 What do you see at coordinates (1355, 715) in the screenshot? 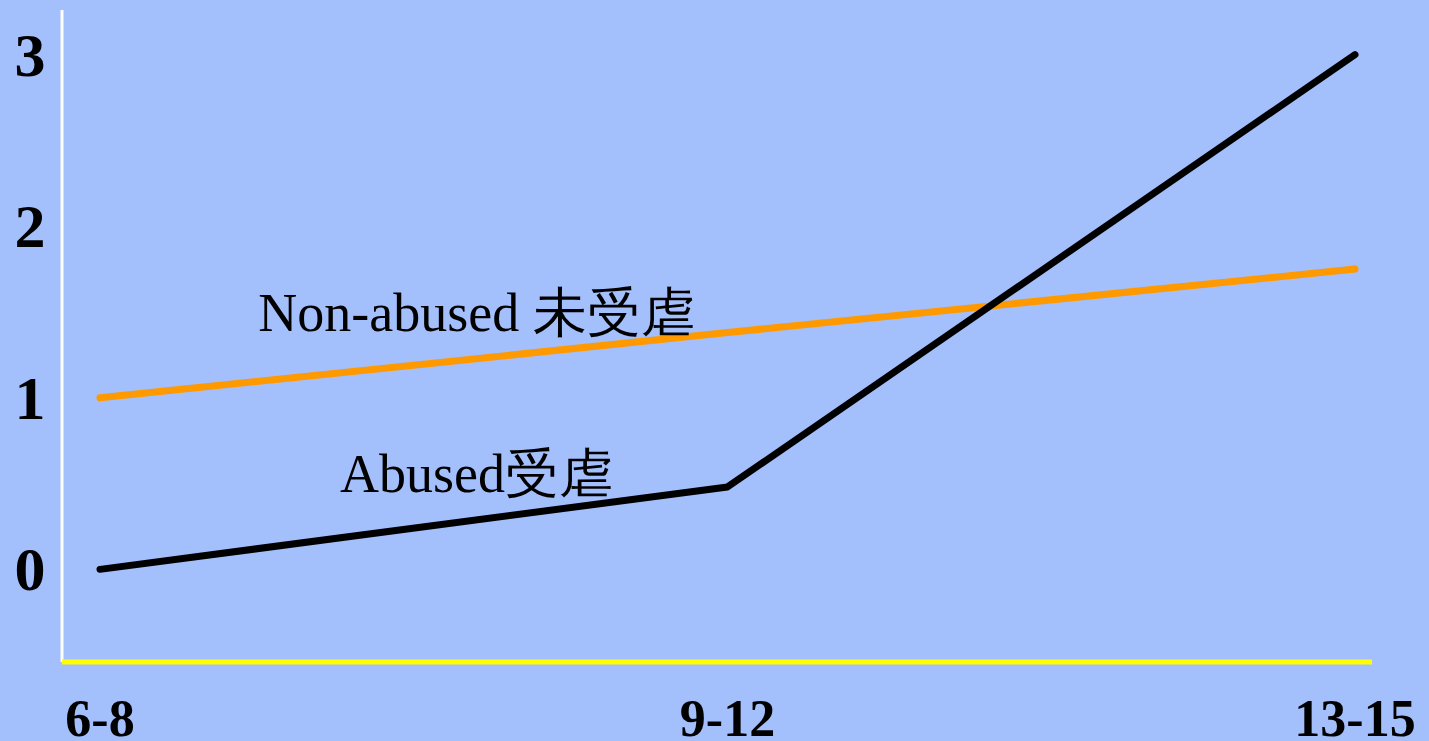
I see `x-tick-label: 13-15` at bounding box center [1355, 715].